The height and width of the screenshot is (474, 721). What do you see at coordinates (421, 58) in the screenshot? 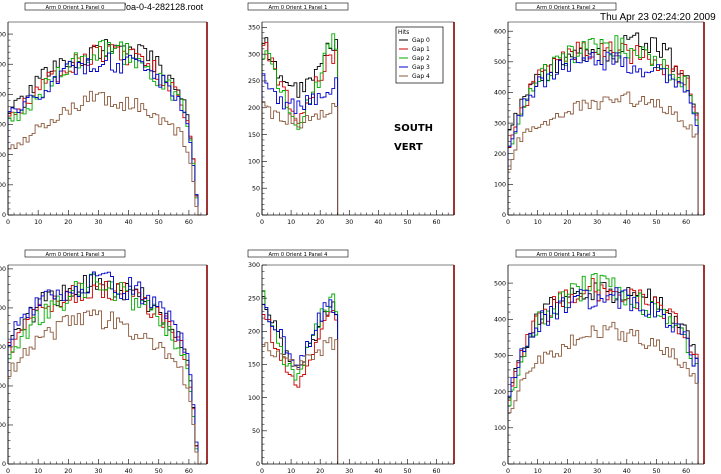
I see `legend-label: Gap 2` at bounding box center [421, 58].